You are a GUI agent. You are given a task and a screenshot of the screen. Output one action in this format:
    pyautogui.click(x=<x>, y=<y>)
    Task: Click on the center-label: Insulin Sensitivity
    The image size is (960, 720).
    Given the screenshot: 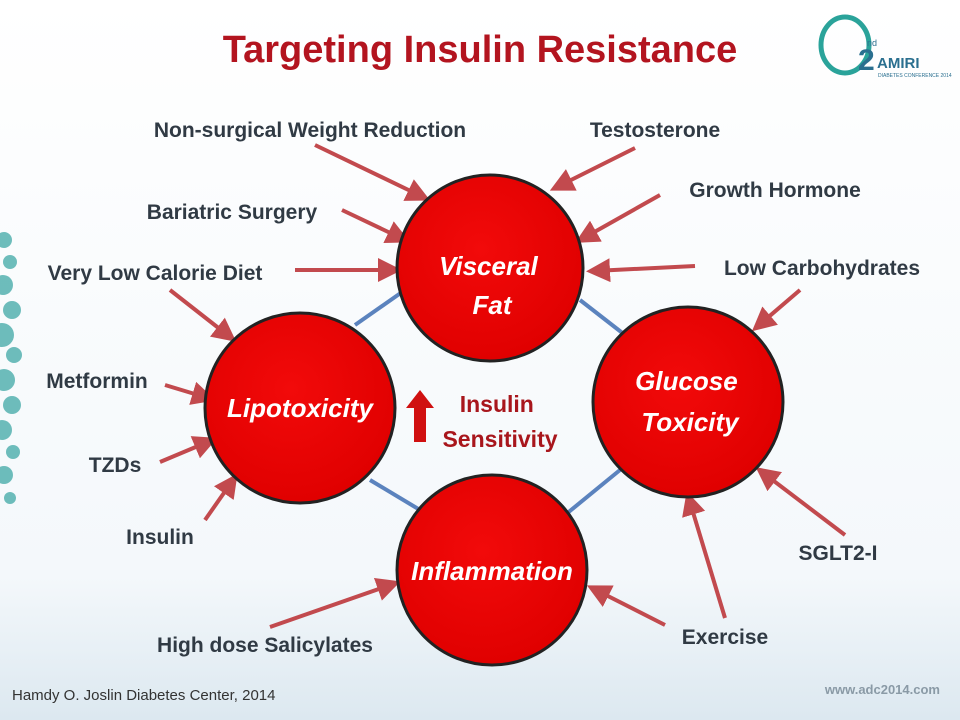 What is the action you would take?
    pyautogui.click(x=499, y=421)
    